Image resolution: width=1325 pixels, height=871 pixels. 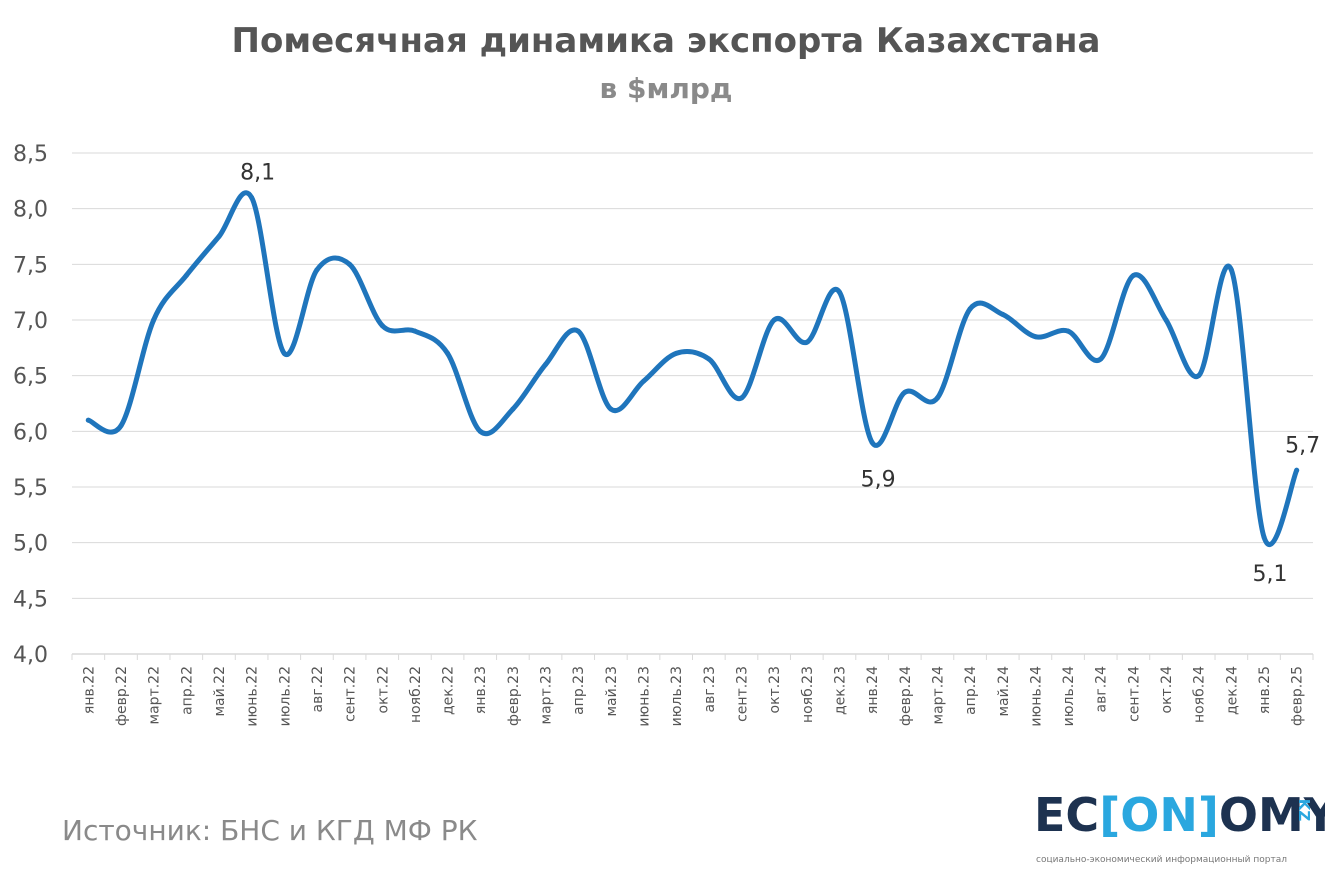 What do you see at coordinates (449, 690) in the screenshot?
I see `x-tick-label: дек.22` at bounding box center [449, 690].